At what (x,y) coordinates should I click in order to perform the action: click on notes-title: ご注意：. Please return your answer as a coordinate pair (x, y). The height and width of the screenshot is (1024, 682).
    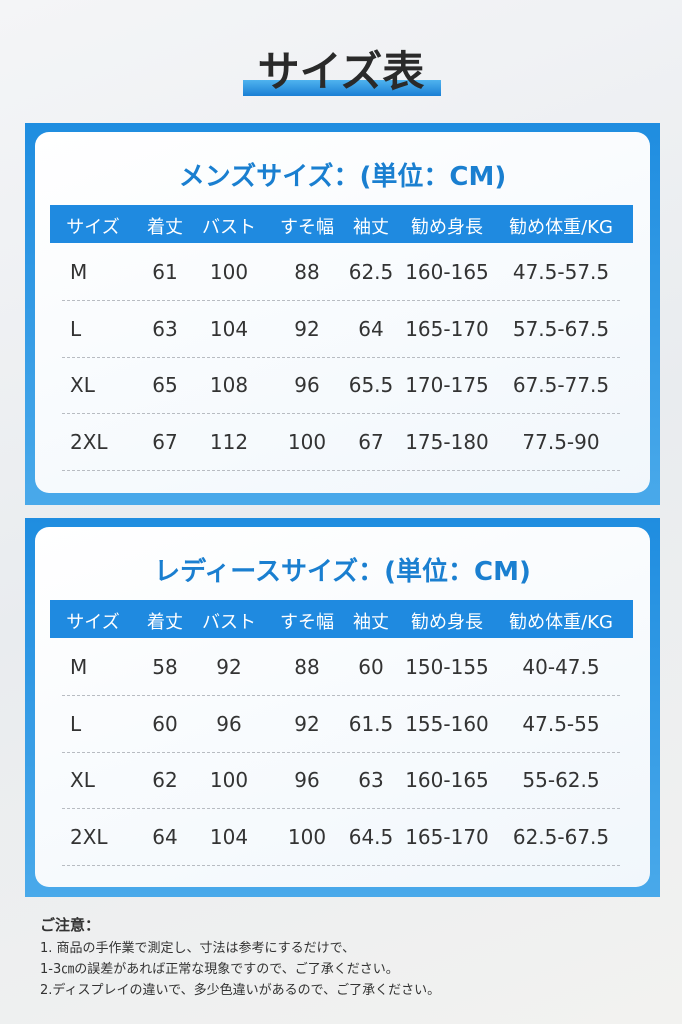
    Looking at the image, I should click on (70, 925).